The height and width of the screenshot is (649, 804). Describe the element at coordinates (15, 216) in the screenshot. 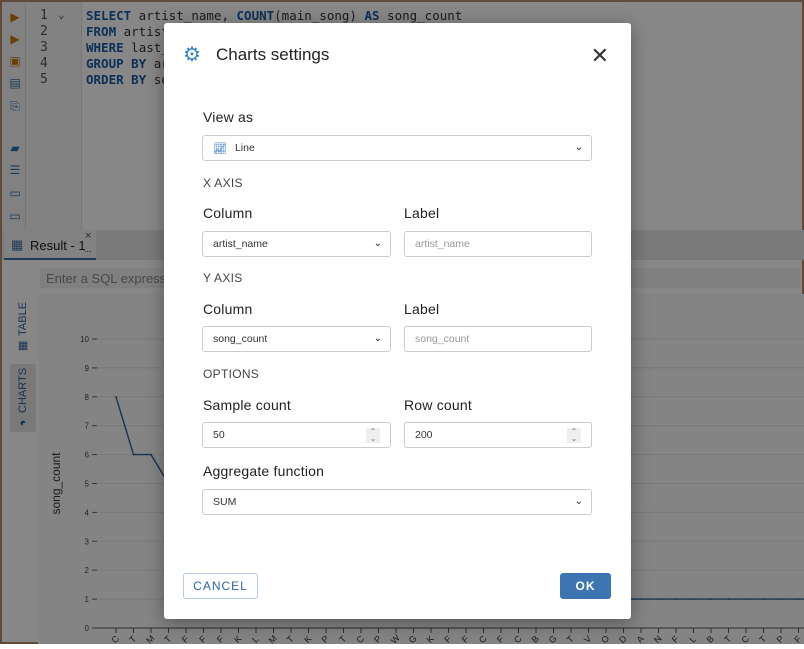

I see `save-script-icon: ▭` at that location.